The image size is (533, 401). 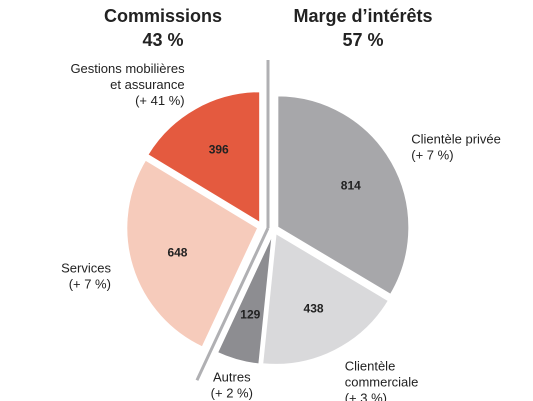 I want to click on label-line: Gestions mobilières, so click(x=127, y=68).